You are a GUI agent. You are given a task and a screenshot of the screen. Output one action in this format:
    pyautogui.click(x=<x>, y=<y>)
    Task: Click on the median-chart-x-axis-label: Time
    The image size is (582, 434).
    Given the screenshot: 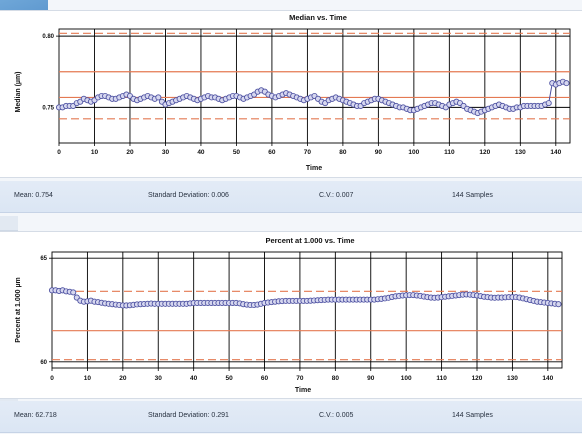 What is the action you would take?
    pyautogui.click(x=314, y=168)
    